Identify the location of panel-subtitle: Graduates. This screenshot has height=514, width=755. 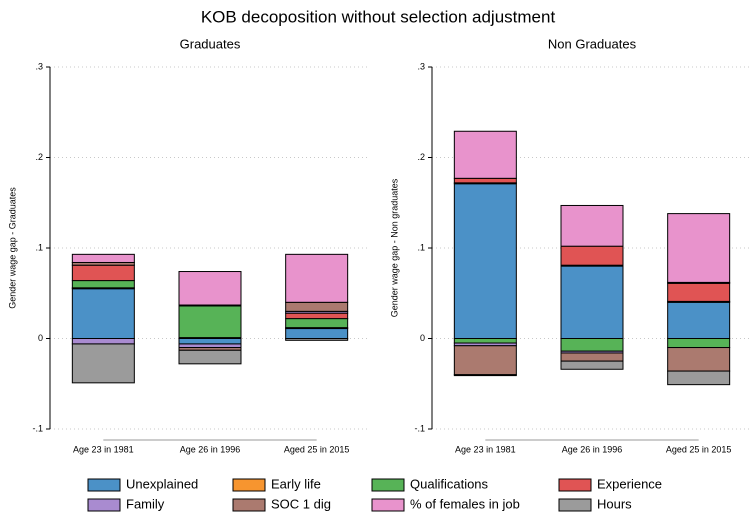
(210, 43).